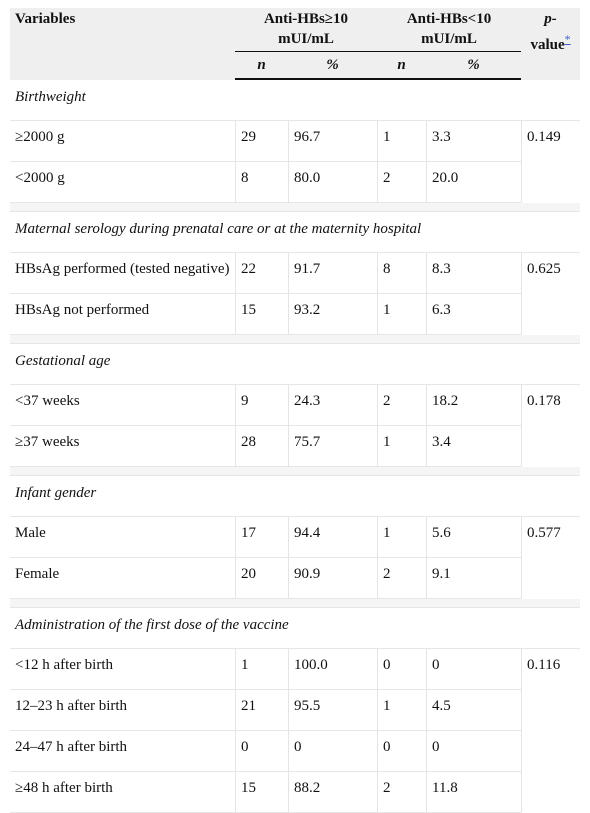 The image size is (590, 813). What do you see at coordinates (261, 405) in the screenshot?
I see `cell-n-high: 9` at bounding box center [261, 405].